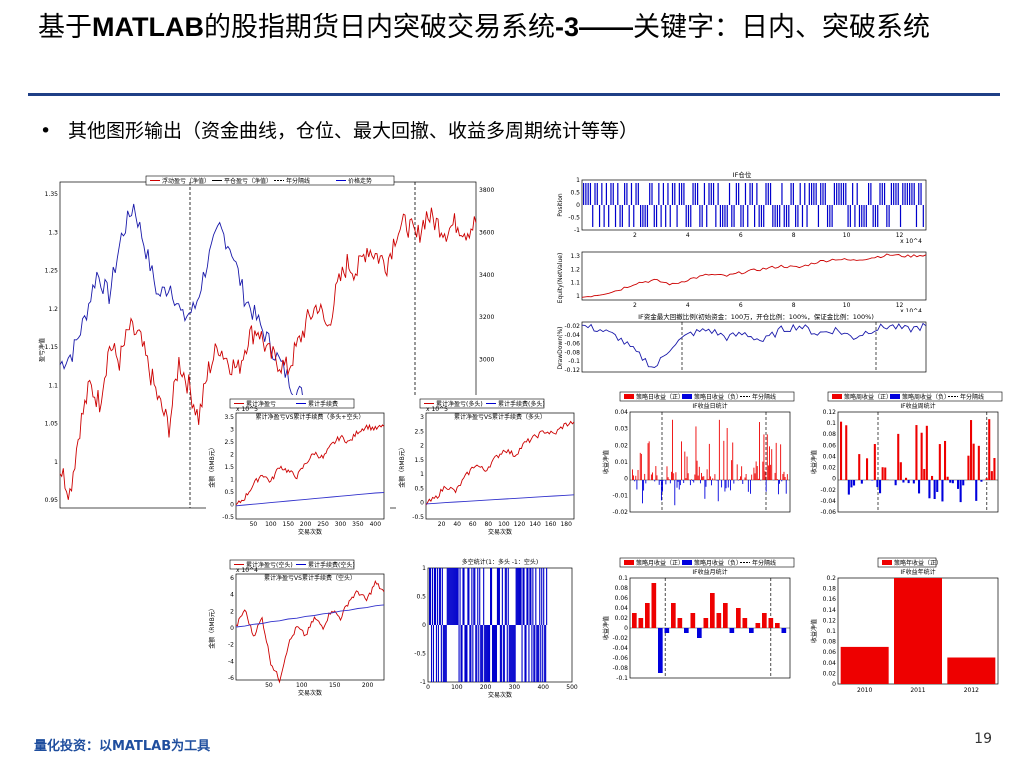  I want to click on equity-main-left-tick-1: 1.3, so click(53, 232).